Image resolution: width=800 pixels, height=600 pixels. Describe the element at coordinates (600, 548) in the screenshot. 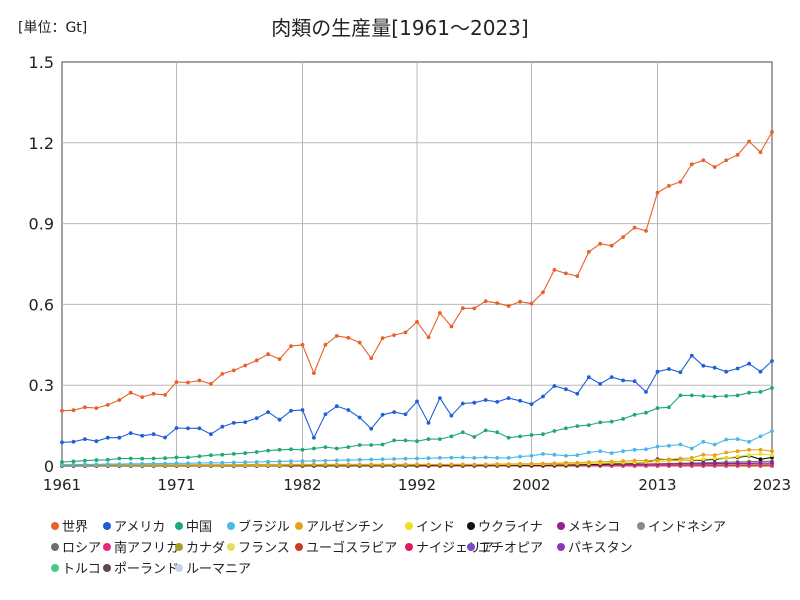

I see `legend-label: パキスタン` at that location.